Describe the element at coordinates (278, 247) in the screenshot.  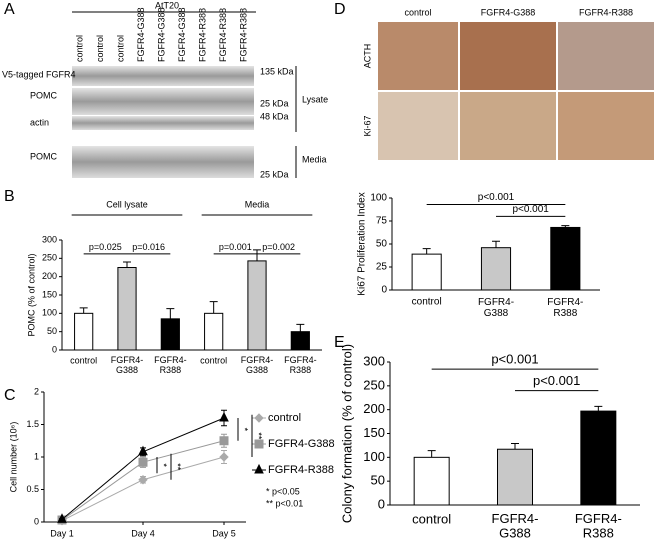
I see `p-value: p=0.002` at that location.